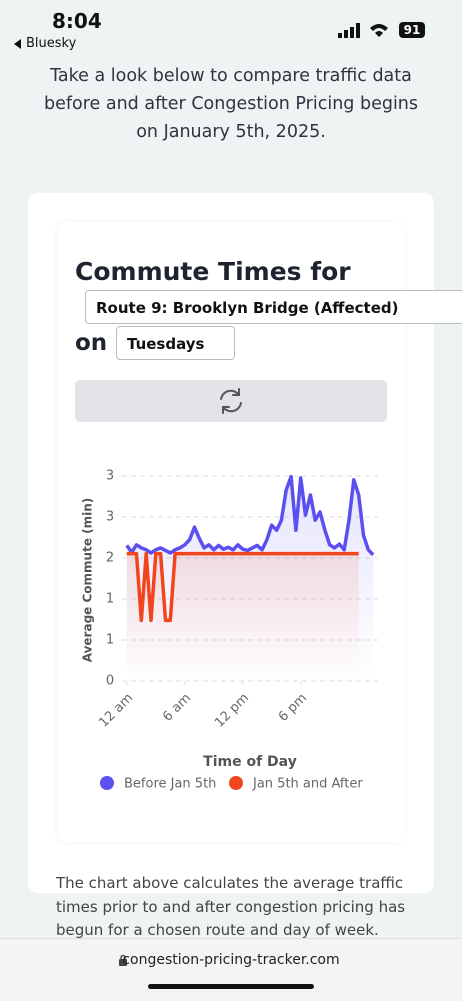 This screenshot has width=462, height=1001. I want to click on battery: 91, so click(412, 30).